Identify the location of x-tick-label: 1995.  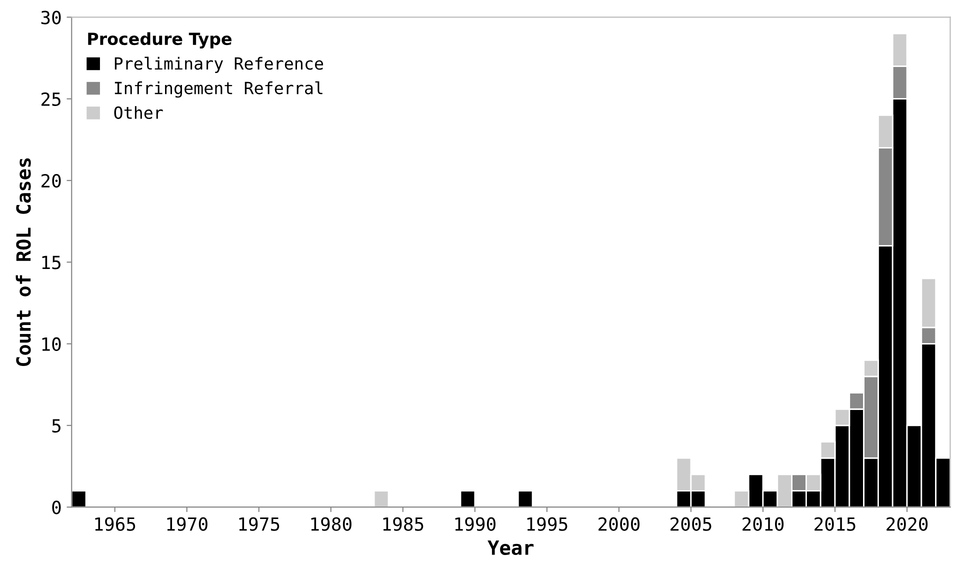
(547, 524).